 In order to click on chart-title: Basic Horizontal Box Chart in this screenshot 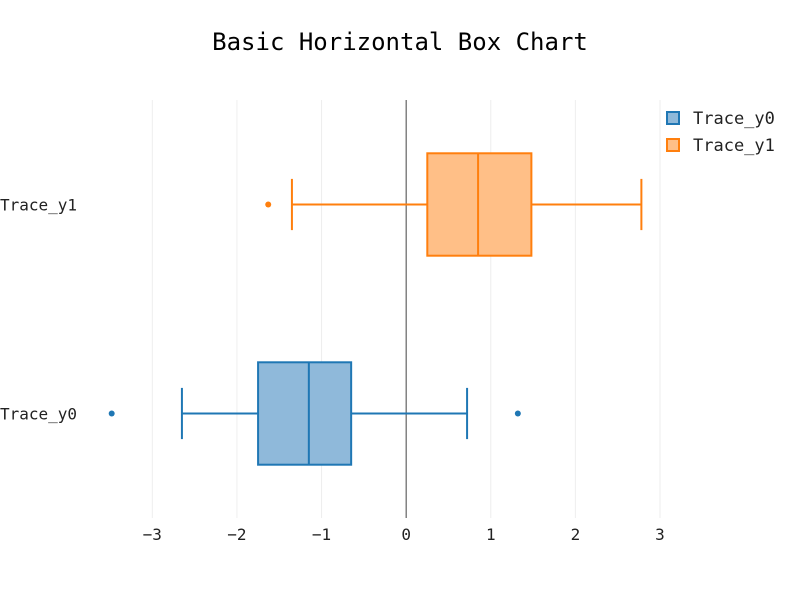, I will do `click(400, 42)`.